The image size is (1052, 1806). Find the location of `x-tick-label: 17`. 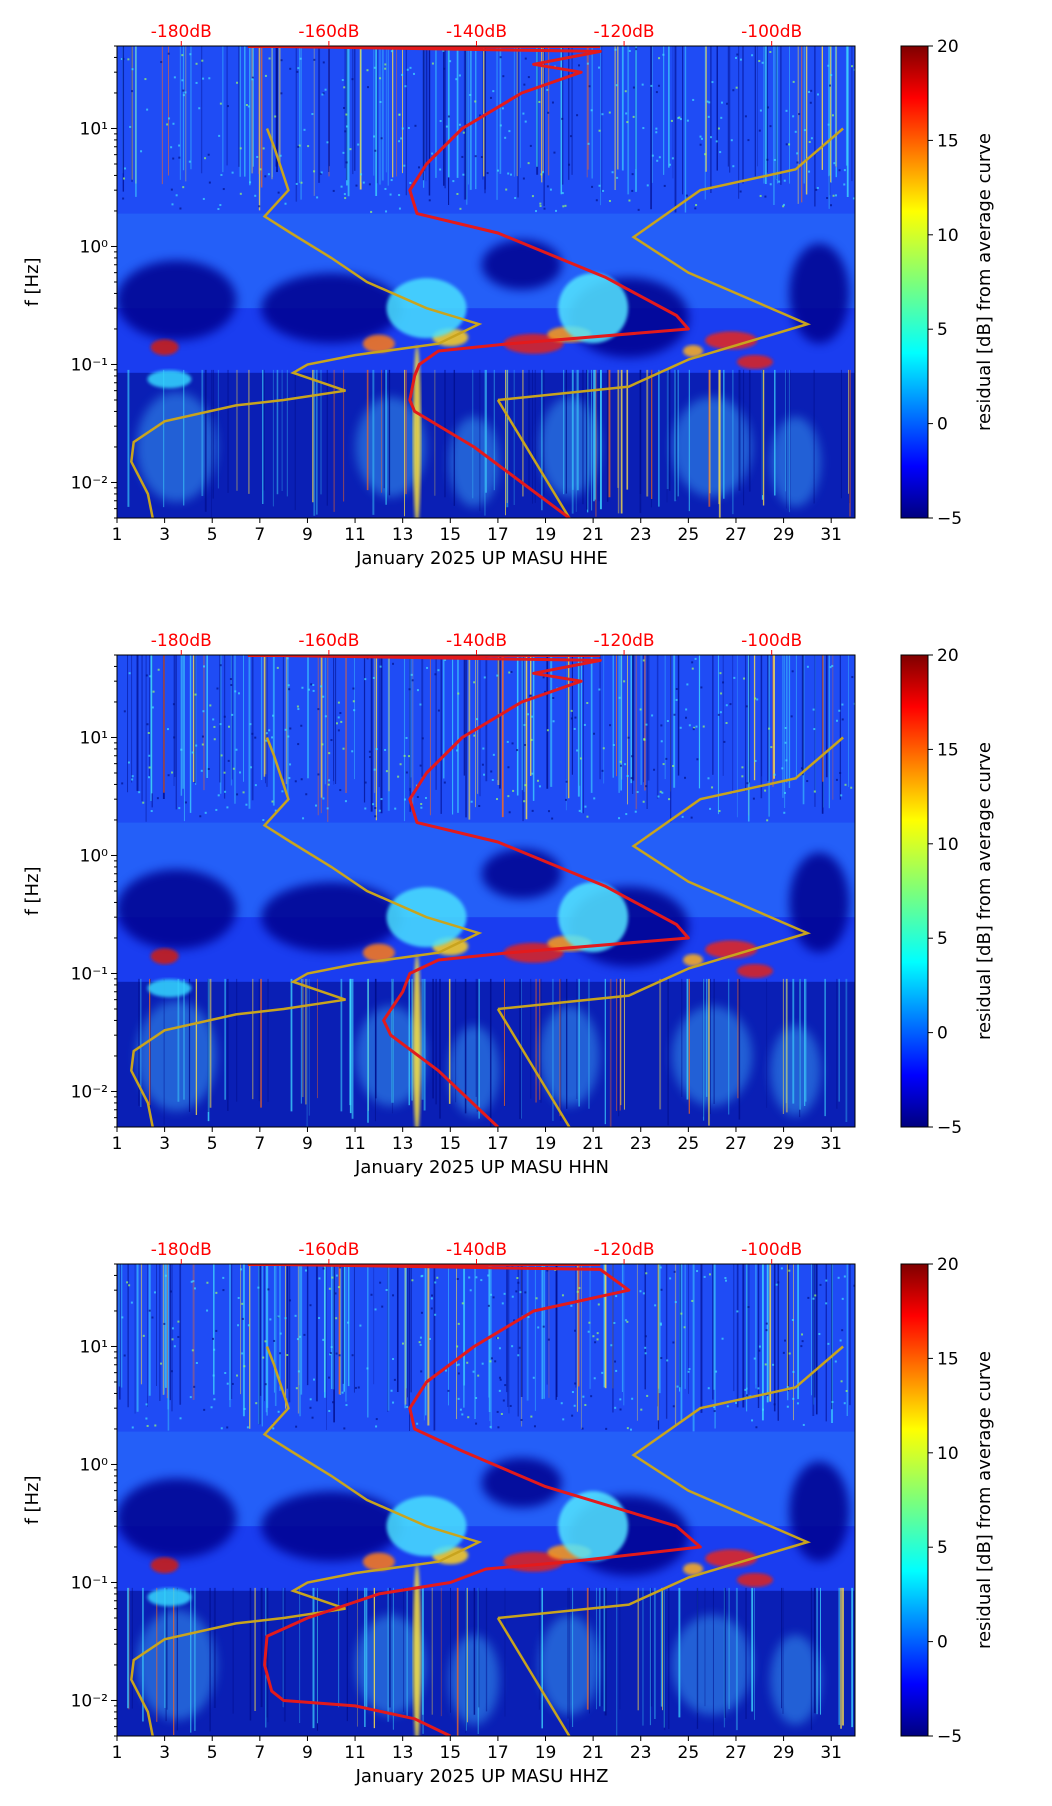

x-tick-label: 17 is located at coordinates (498, 1144).